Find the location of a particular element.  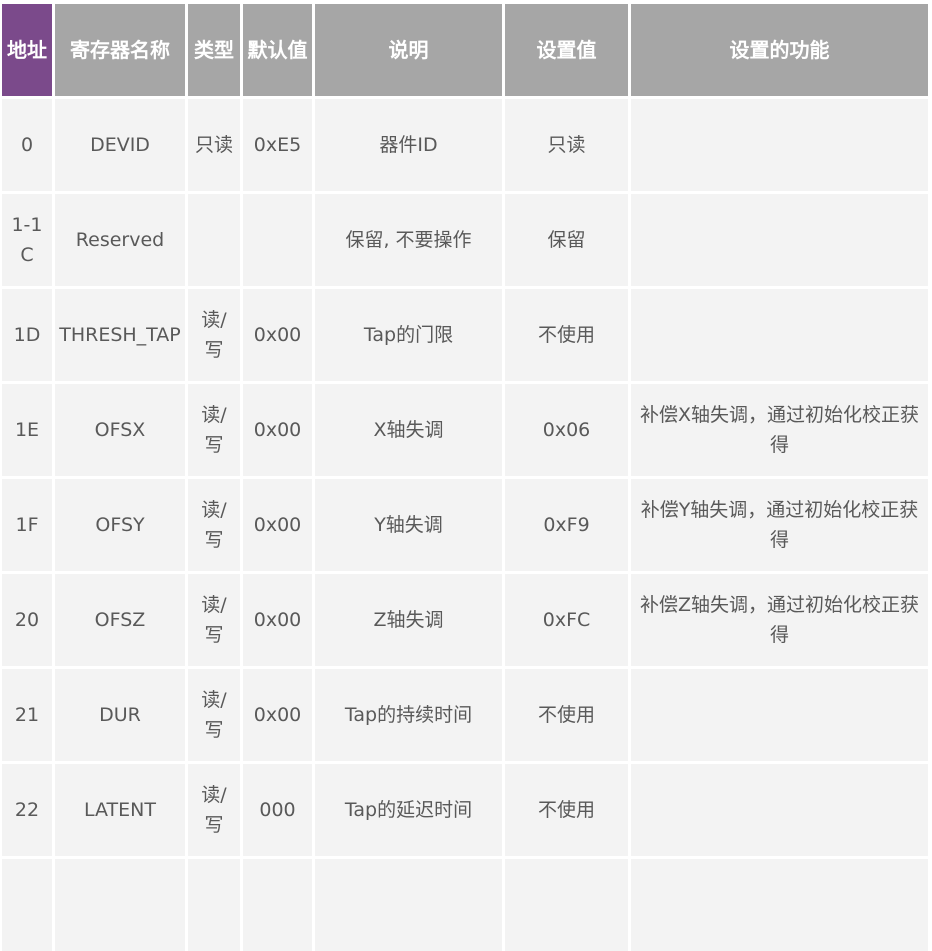

cell-address: 1E is located at coordinates (27, 430).